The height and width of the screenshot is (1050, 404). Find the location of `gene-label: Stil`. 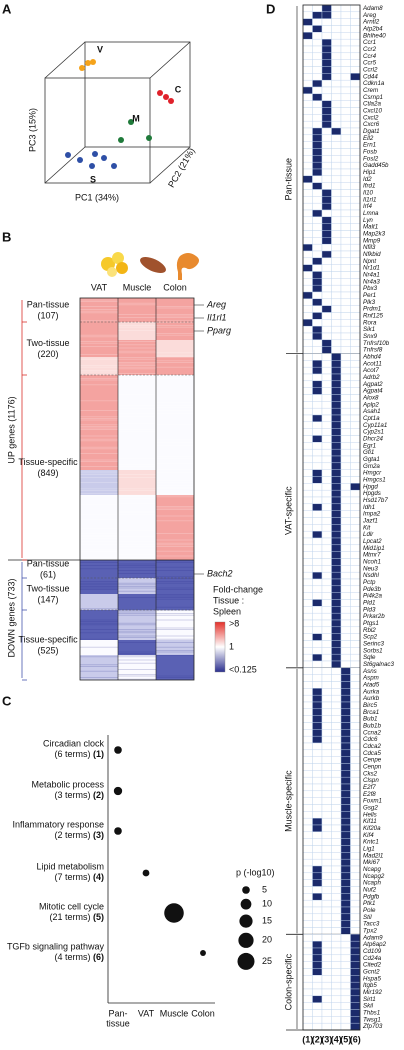

gene-label: Stil is located at coordinates (367, 917).